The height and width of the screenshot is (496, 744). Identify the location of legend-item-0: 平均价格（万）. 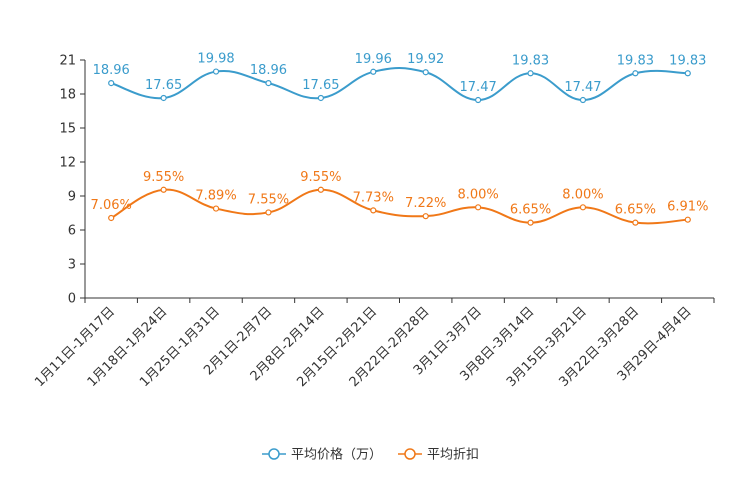
(322, 455).